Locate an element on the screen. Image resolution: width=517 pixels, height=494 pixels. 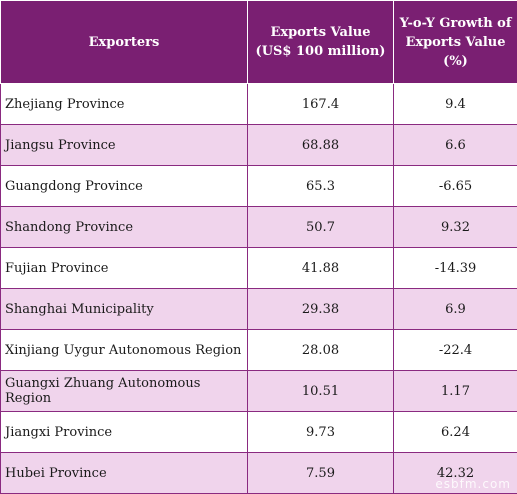
header-exporters: Exporters is located at coordinates (124, 42).